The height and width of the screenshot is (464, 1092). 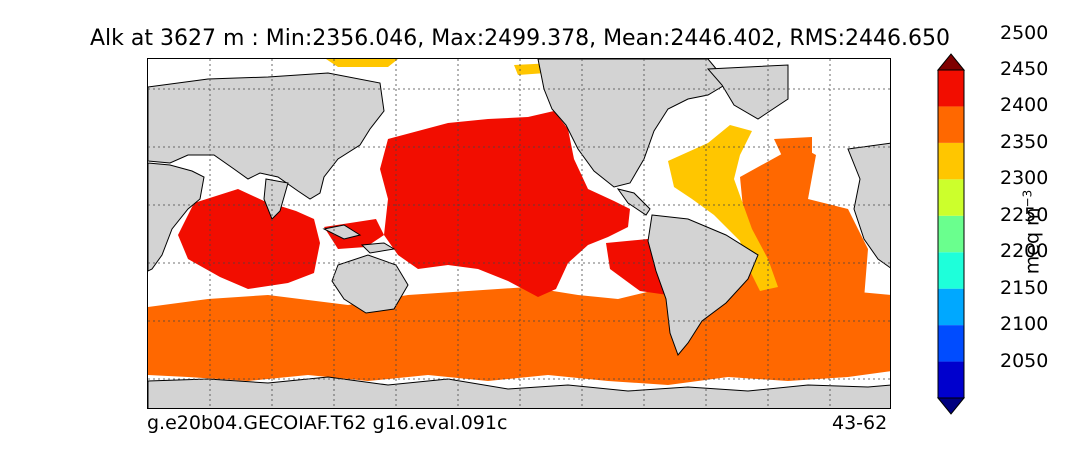 I want to click on colorbar-tick-label: 2450, so click(x=1024, y=69).